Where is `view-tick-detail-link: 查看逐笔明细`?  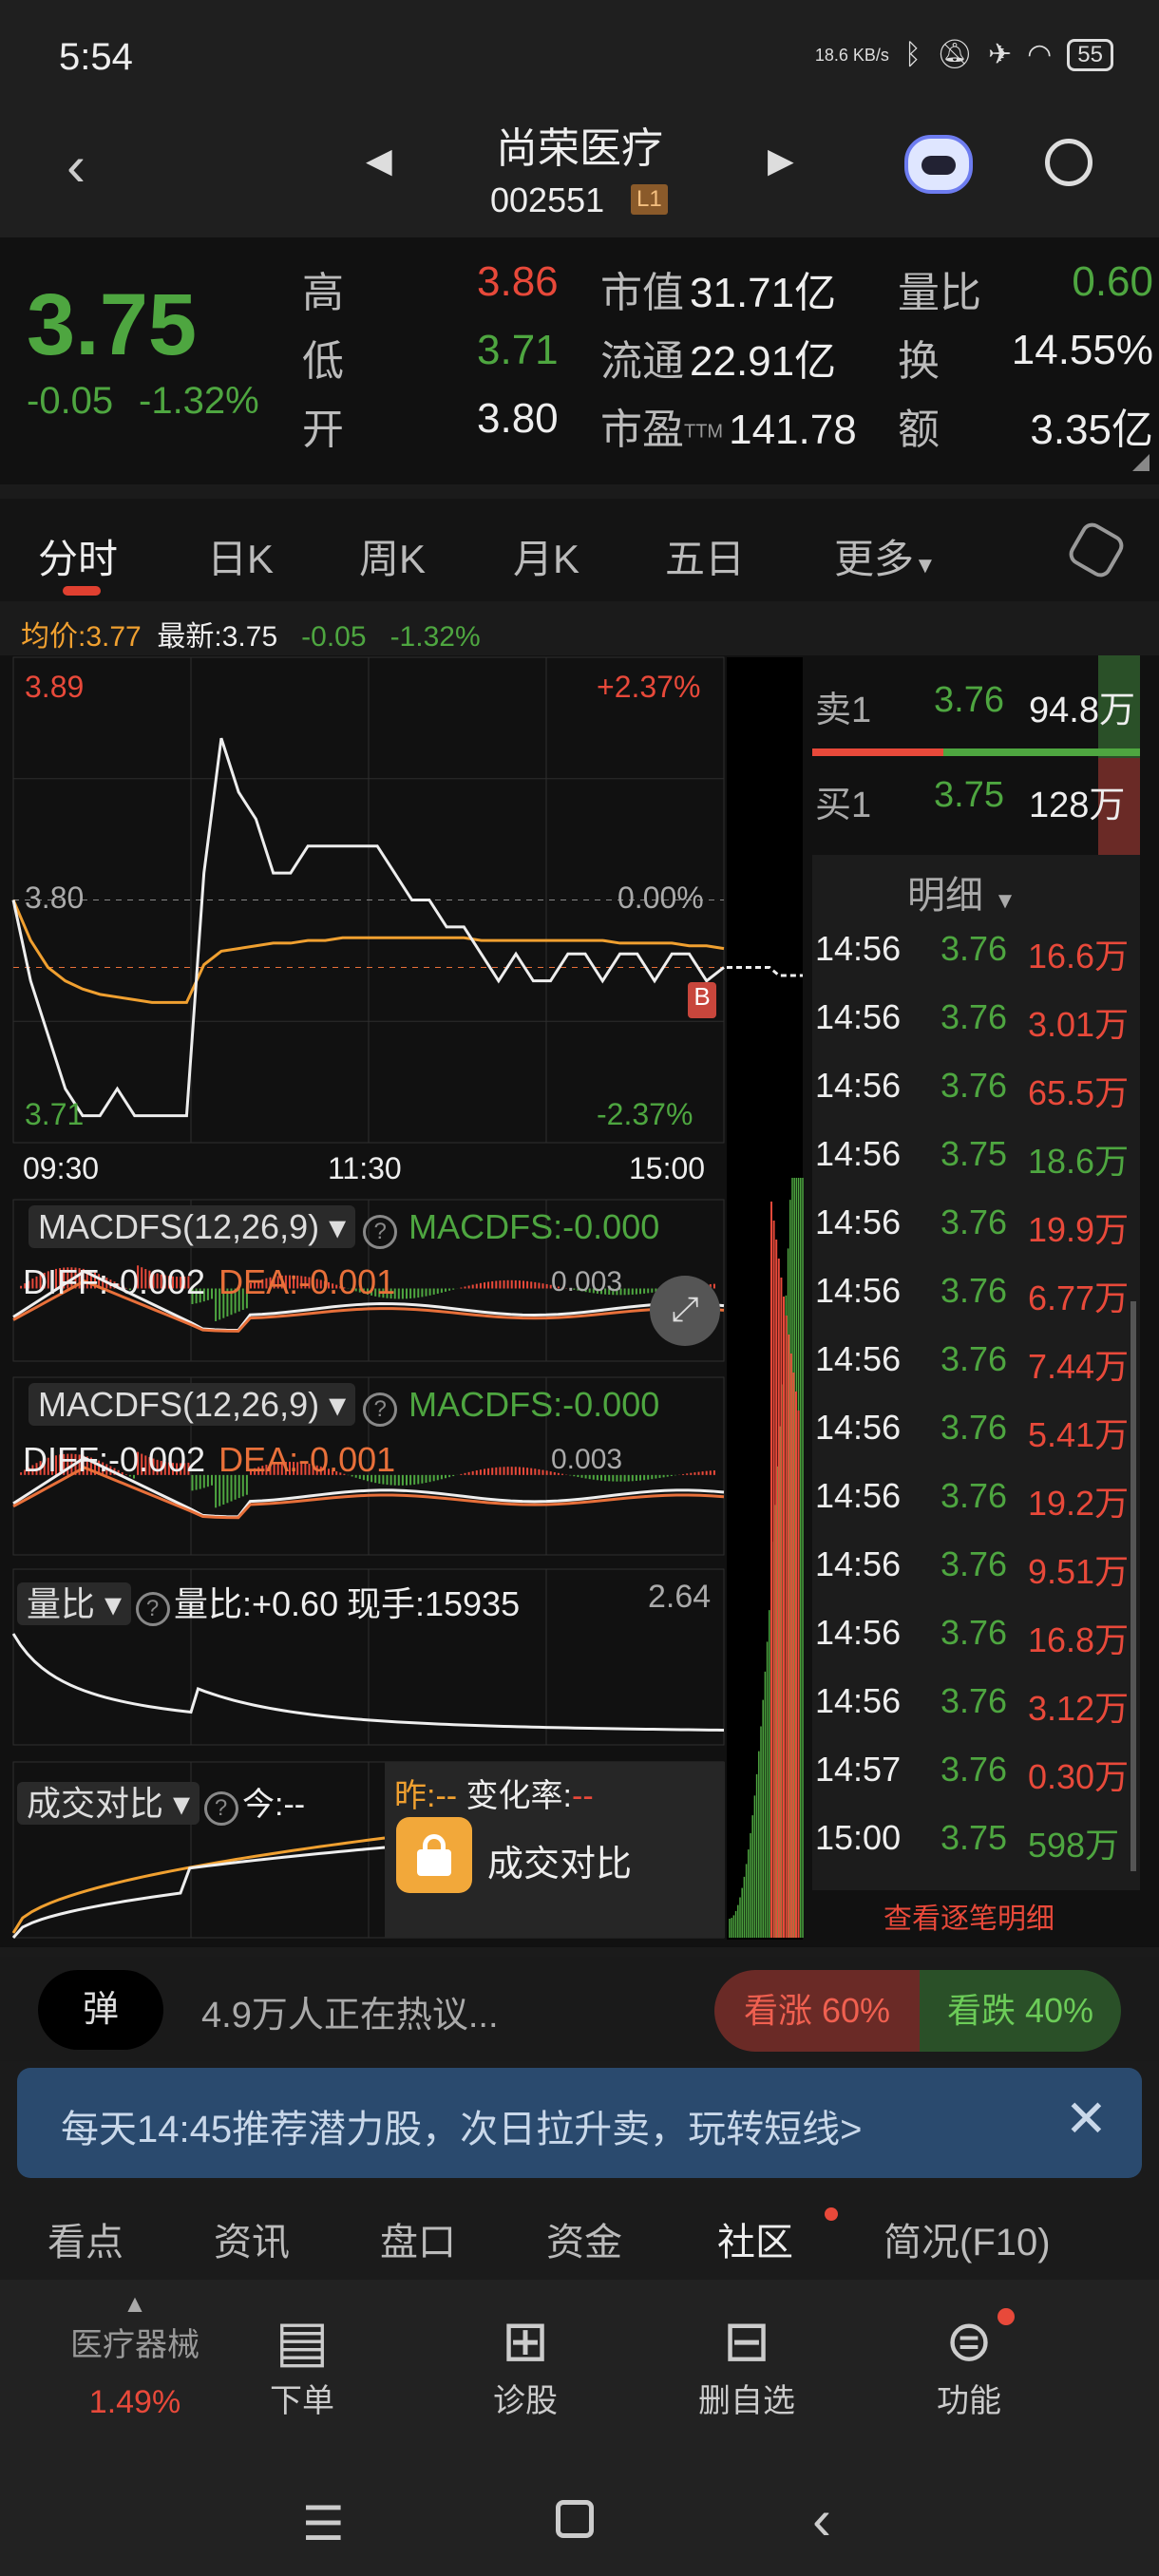
view-tick-detail-link: 查看逐笔明细 is located at coordinates (969, 1919).